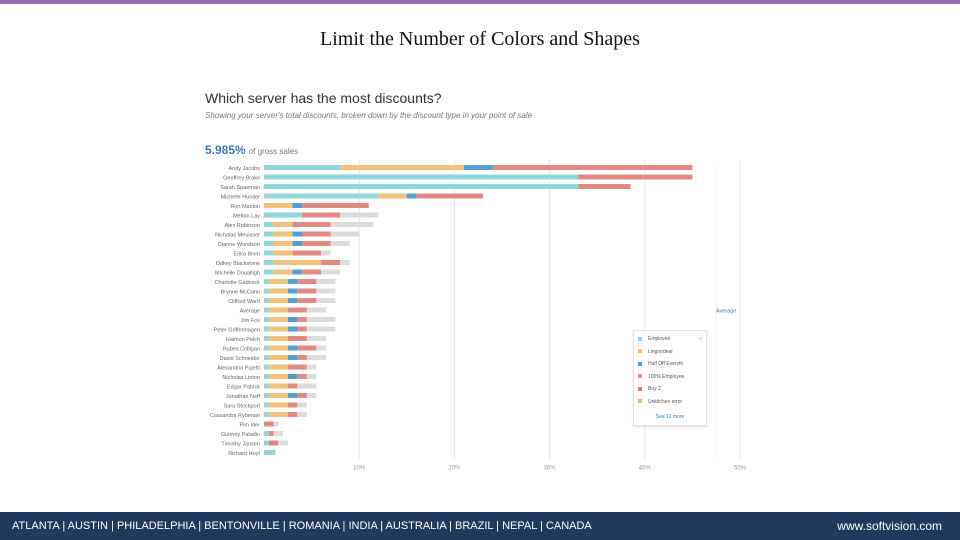  What do you see at coordinates (666, 376) in the screenshot?
I see `legend-label: 100% Employee` at bounding box center [666, 376].